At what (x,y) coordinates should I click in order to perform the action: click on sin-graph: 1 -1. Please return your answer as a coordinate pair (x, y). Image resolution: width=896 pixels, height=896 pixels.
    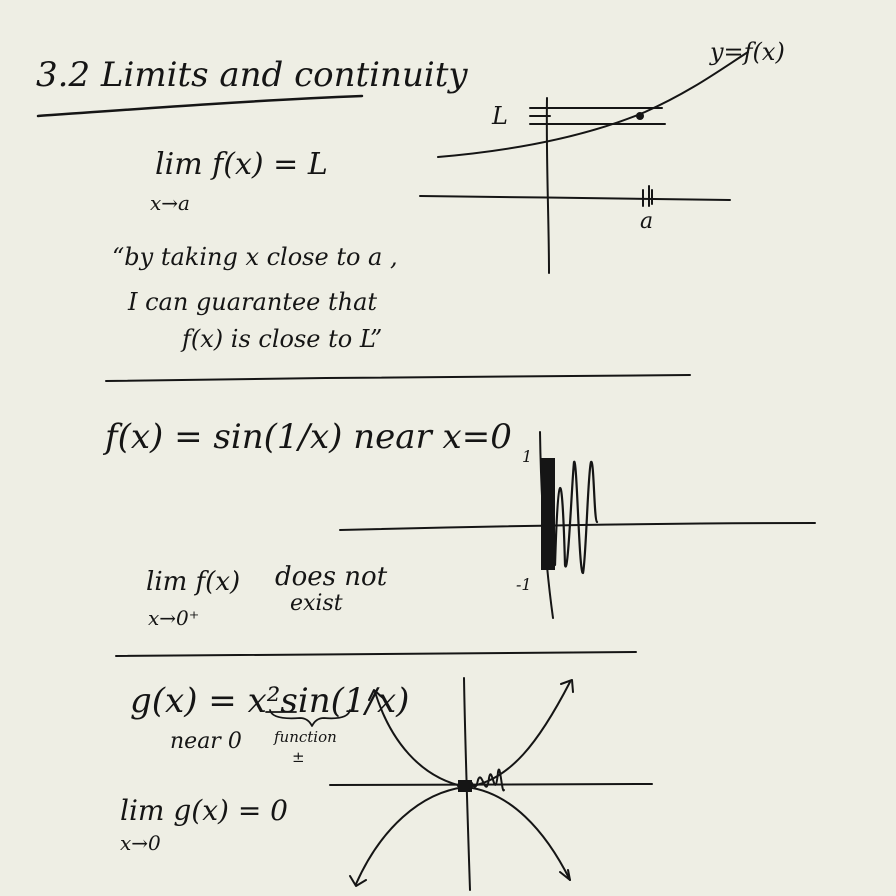
    Looking at the image, I should click on (577, 525).